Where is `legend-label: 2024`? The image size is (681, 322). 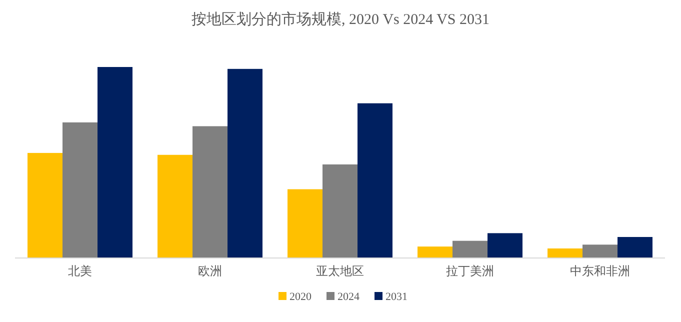 legend-label: 2024 is located at coordinates (349, 297).